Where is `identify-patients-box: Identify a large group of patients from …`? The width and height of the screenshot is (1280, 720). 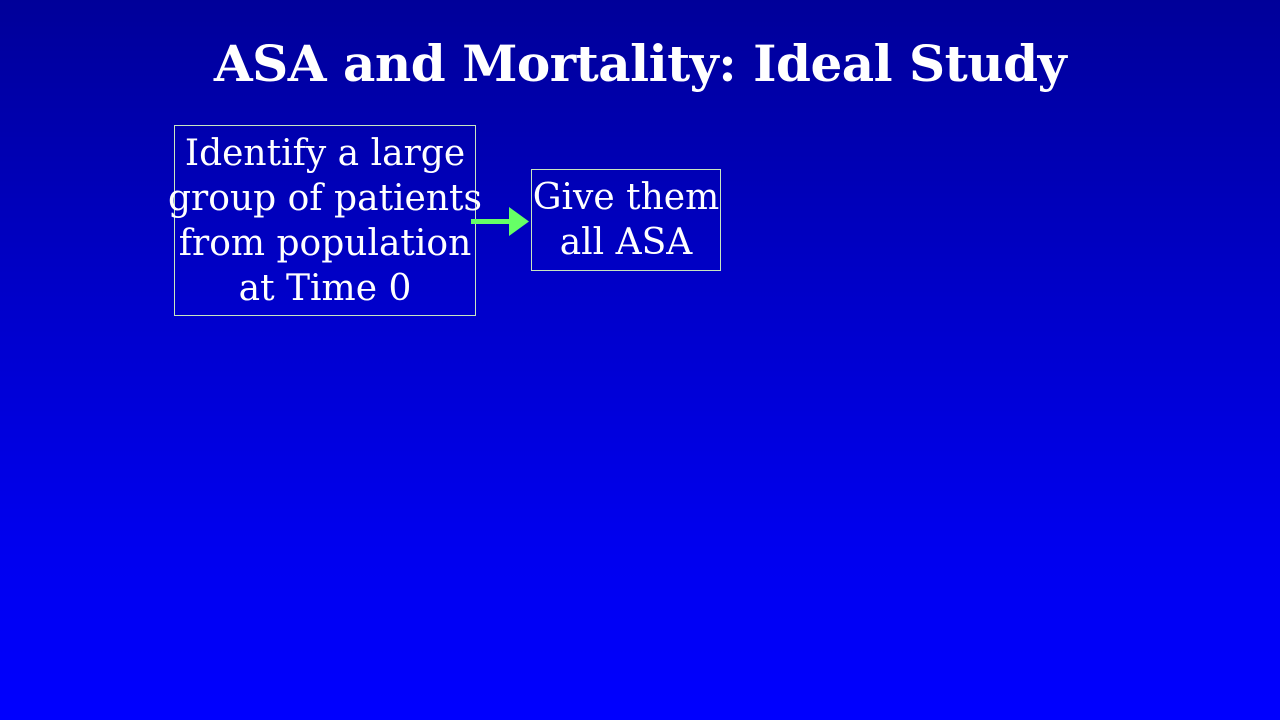 identify-patients-box: Identify a large group of patients from … is located at coordinates (325, 220).